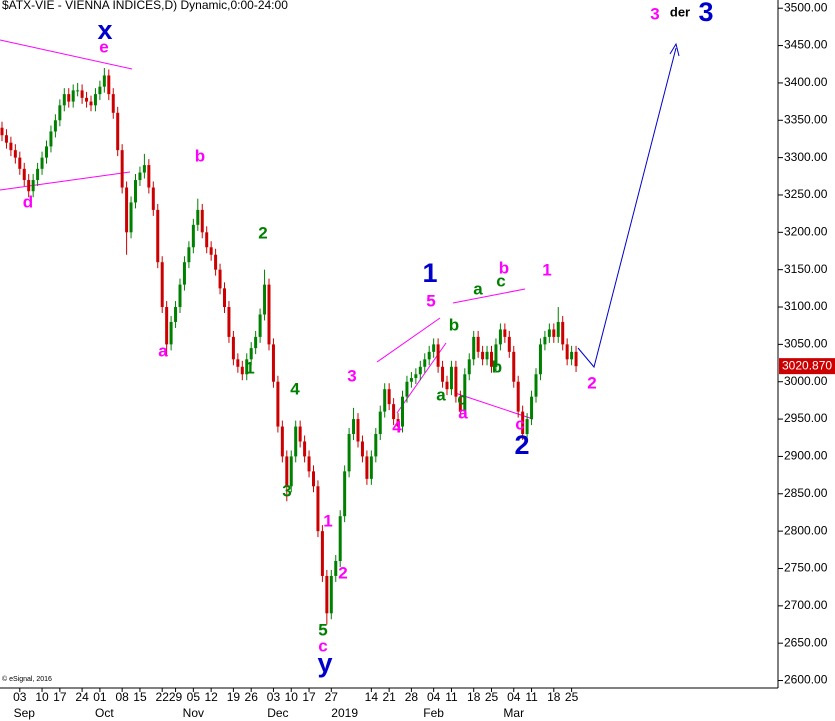 This screenshot has width=835, height=721. I want to click on wave-label: d, so click(28, 201).